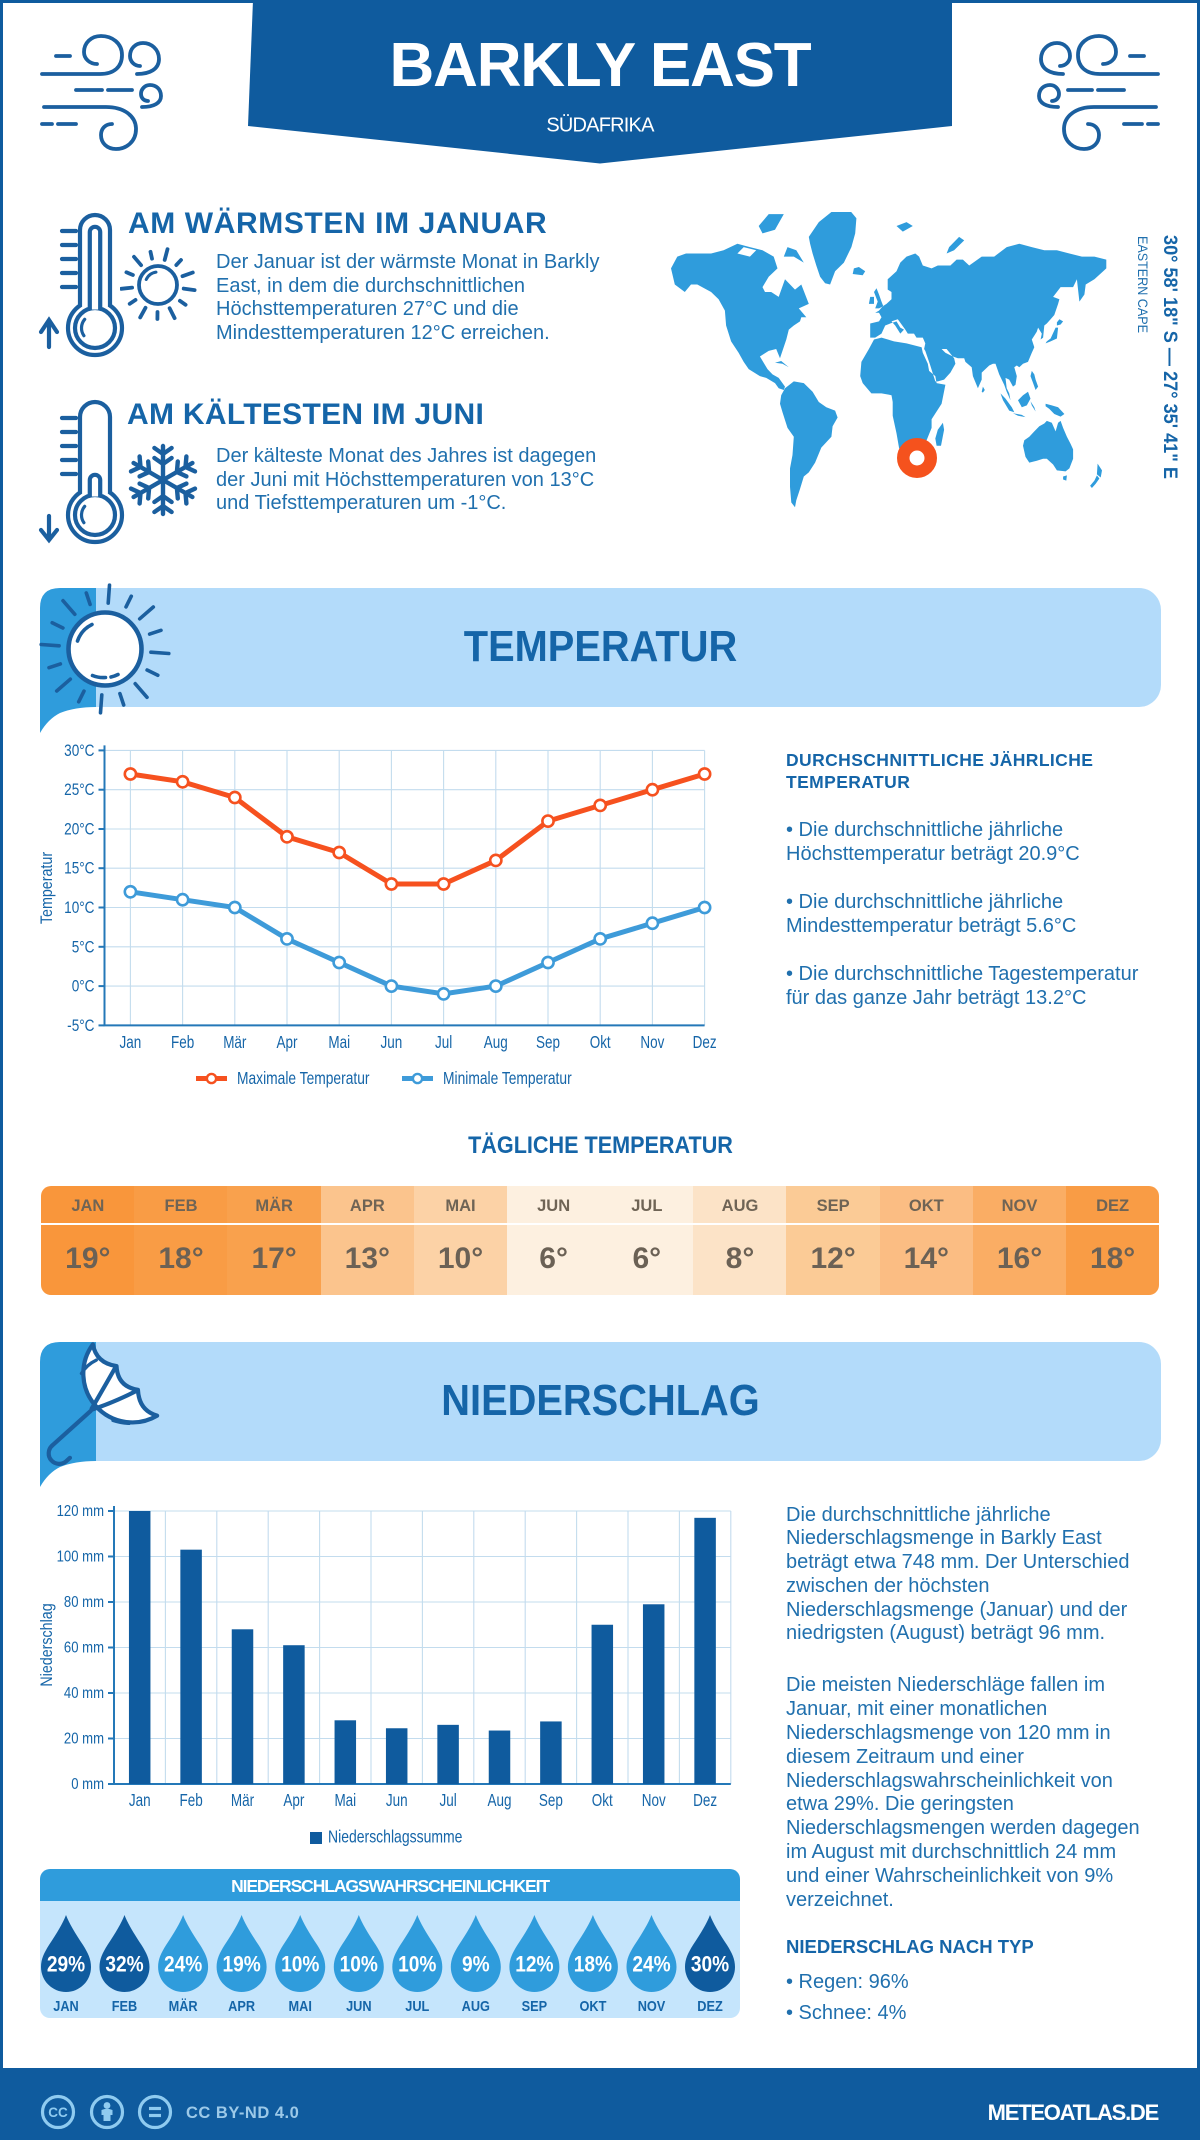 The height and width of the screenshot is (2140, 1200). I want to click on svg-text: FEB, so click(124, 2005).